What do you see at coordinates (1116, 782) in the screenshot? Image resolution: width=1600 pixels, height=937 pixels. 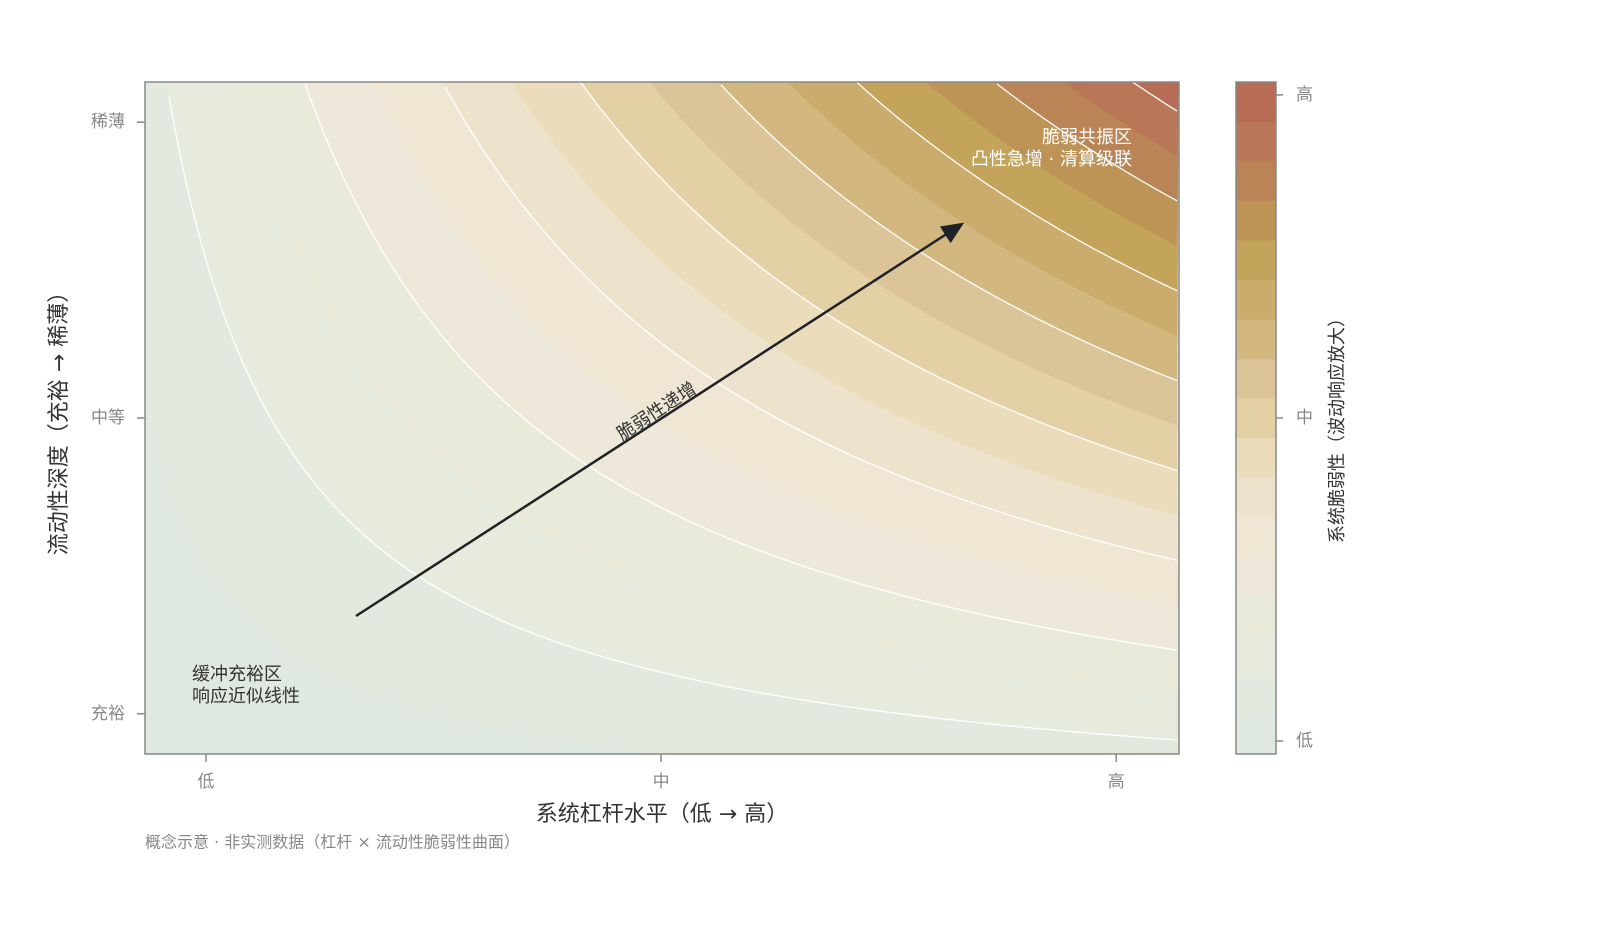 I see `x-tick-label: 高` at bounding box center [1116, 782].